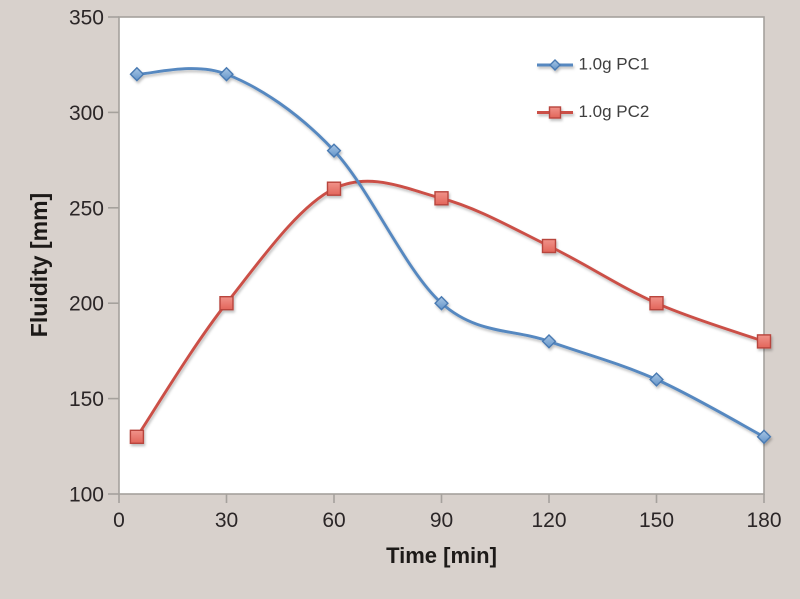 This screenshot has width=800, height=599. What do you see at coordinates (39, 265) in the screenshot?
I see `svg-text: Fluidity [mm]` at bounding box center [39, 265].